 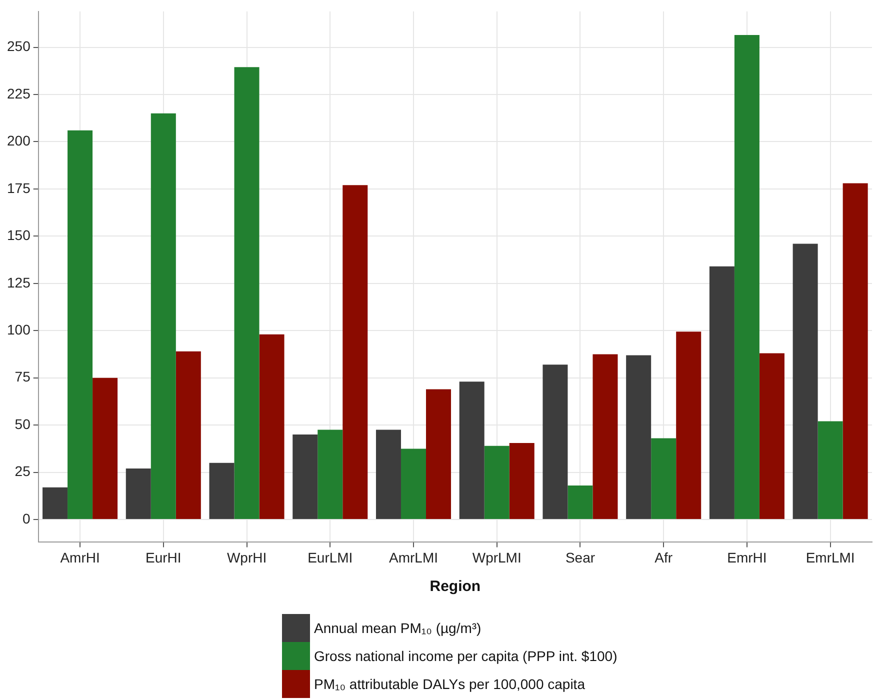 I want to click on x-axis-title: Region, so click(x=455, y=587).